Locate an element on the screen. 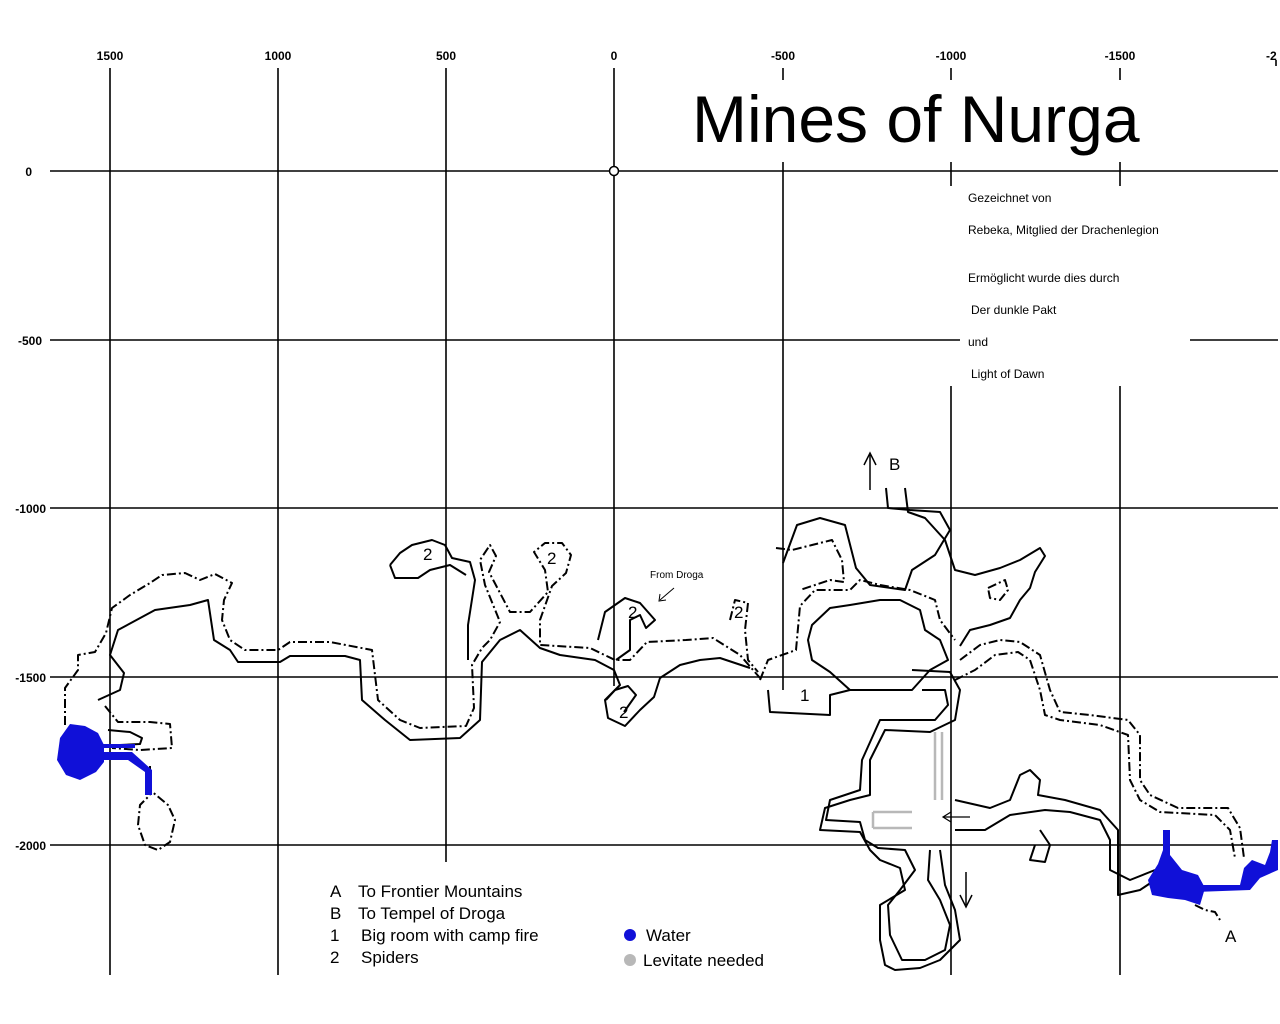 The height and width of the screenshot is (1024, 1280). x-tick-label: 500 is located at coordinates (446, 56).